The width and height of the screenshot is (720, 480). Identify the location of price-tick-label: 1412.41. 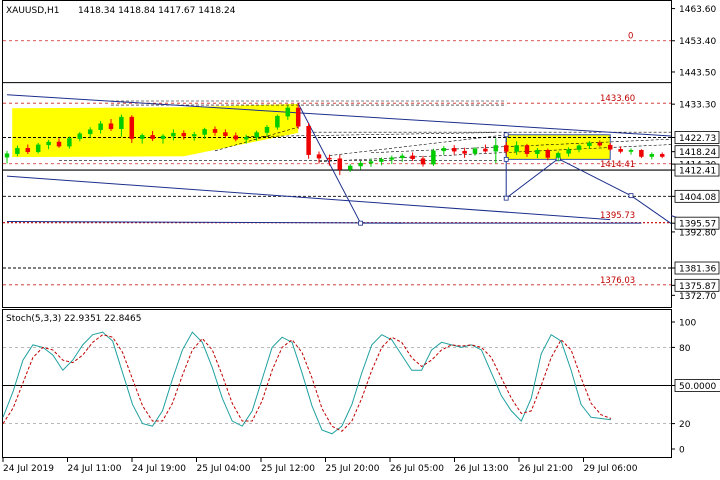
(697, 172).